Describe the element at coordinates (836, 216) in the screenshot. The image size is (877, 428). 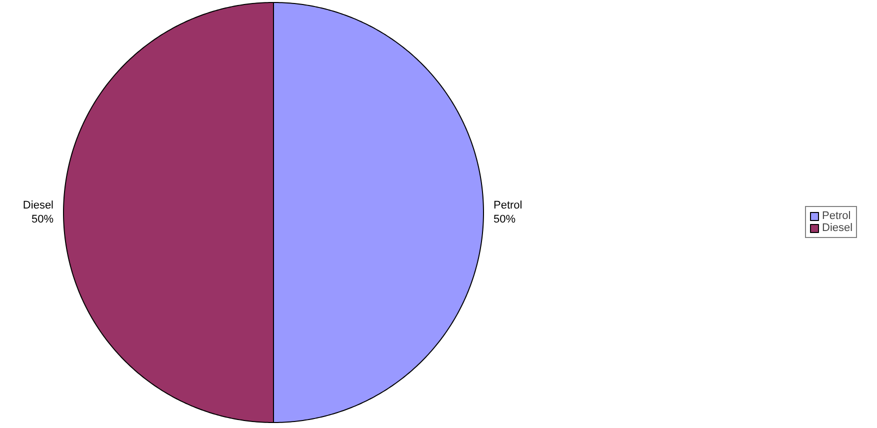
I see `legend-label: Petrol` at that location.